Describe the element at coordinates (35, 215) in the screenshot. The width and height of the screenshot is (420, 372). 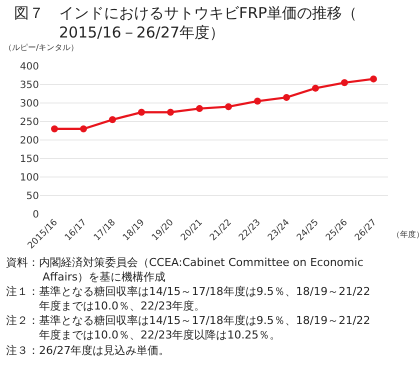
I see `y-tick-label: 0` at that location.